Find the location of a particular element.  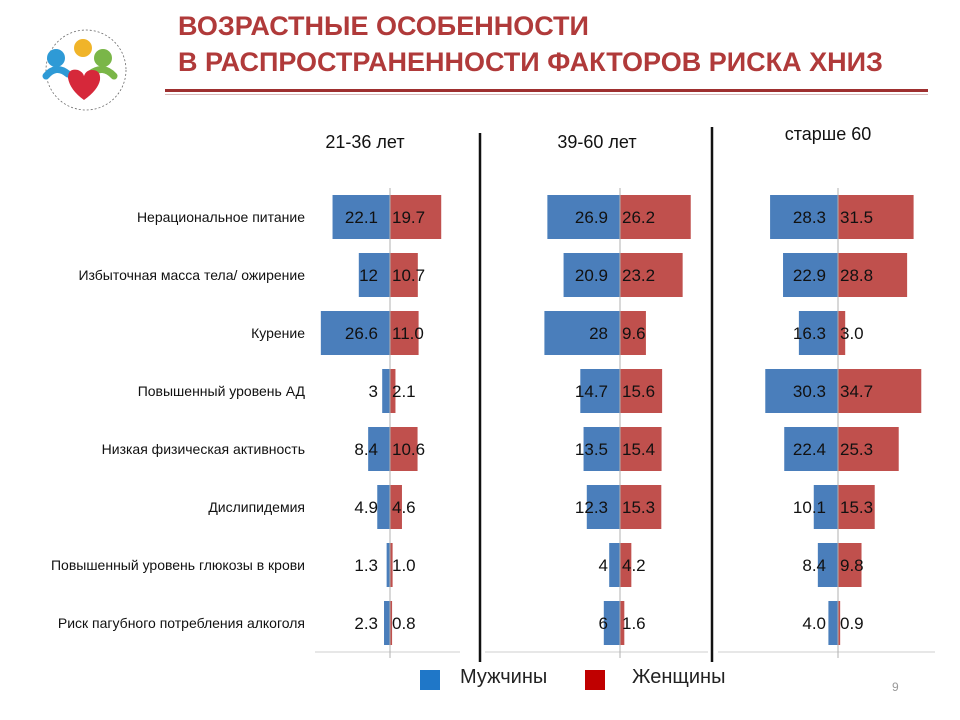

data-label-women: 26.2 is located at coordinates (638, 217).